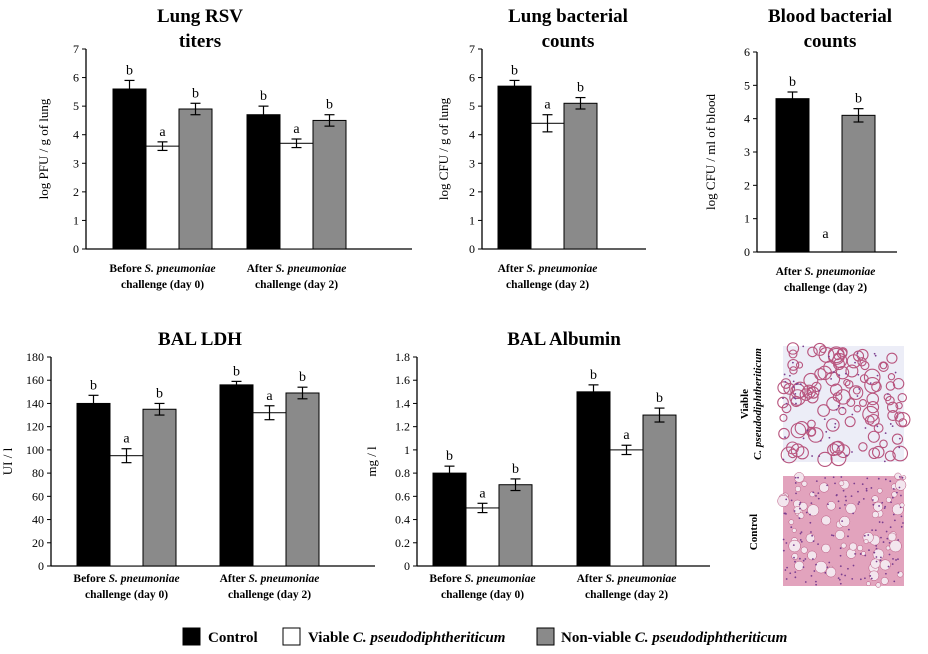  I want to click on y-tick-label: 0, so click(41, 566).